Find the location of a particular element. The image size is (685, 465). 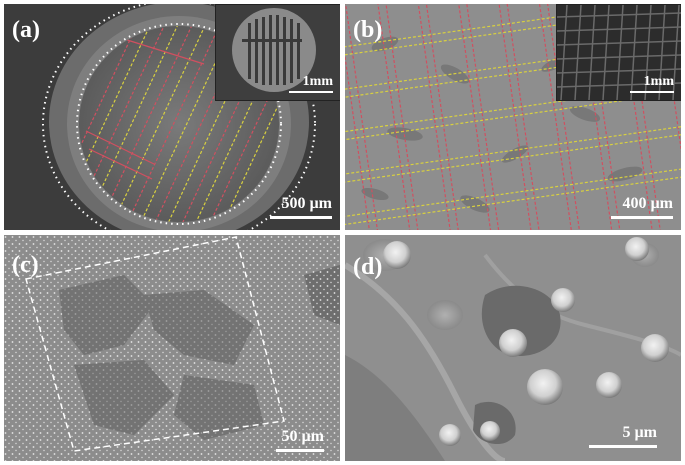

panel-b-inset-scale-bar is located at coordinates (652, 92).